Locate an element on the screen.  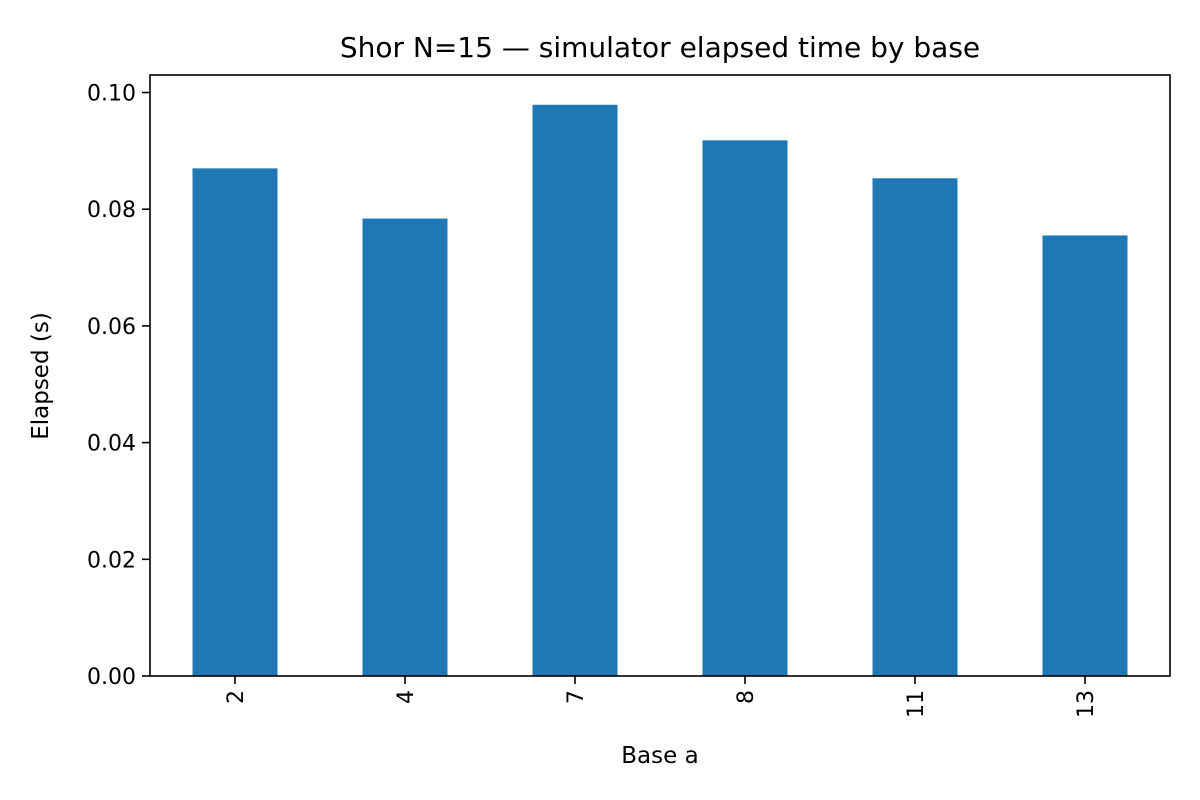
x-tick-label-11: 11 is located at coordinates (916, 704).